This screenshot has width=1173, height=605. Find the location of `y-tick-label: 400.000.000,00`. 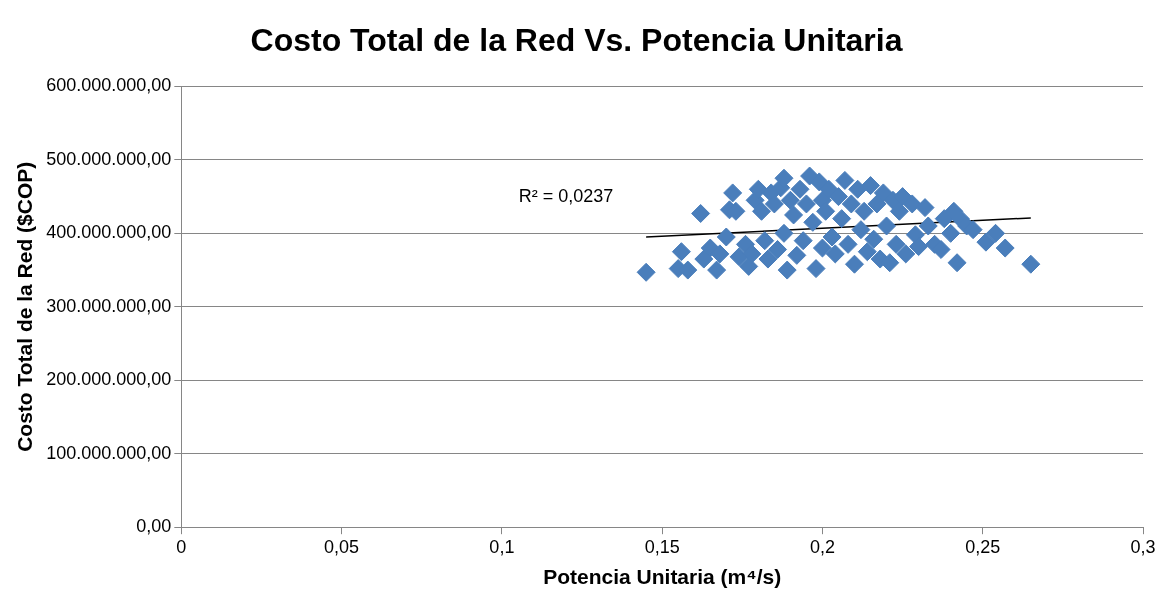

y-tick-label: 400.000.000,00 is located at coordinates (109, 232).